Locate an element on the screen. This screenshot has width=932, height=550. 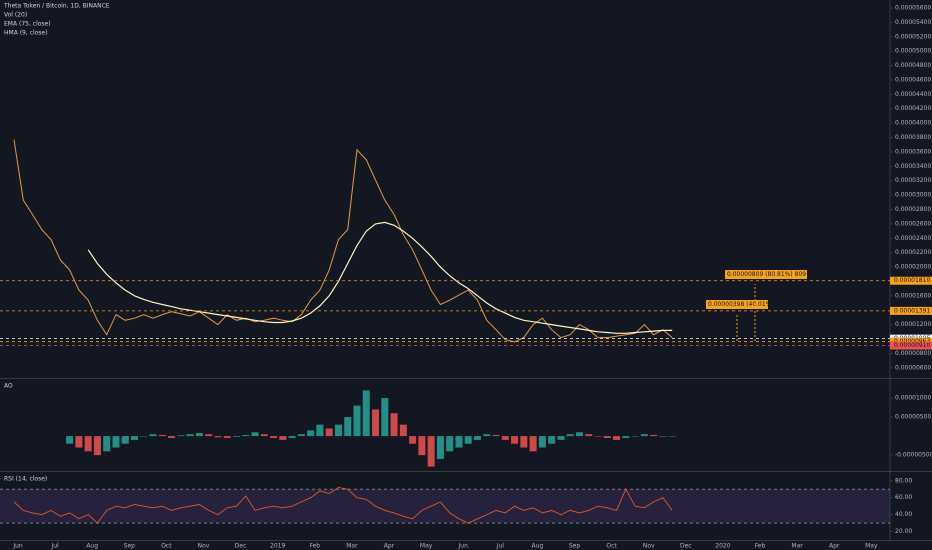
pane-title: RSI (14, close) is located at coordinates (25, 479).